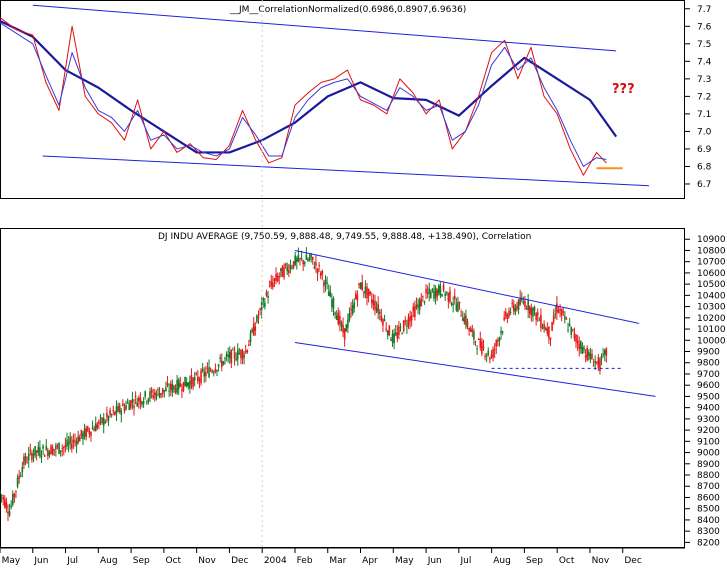 The width and height of the screenshot is (727, 570). Describe the element at coordinates (708, 510) in the screenshot. I see `price-y-tick-label: 8500` at that location.